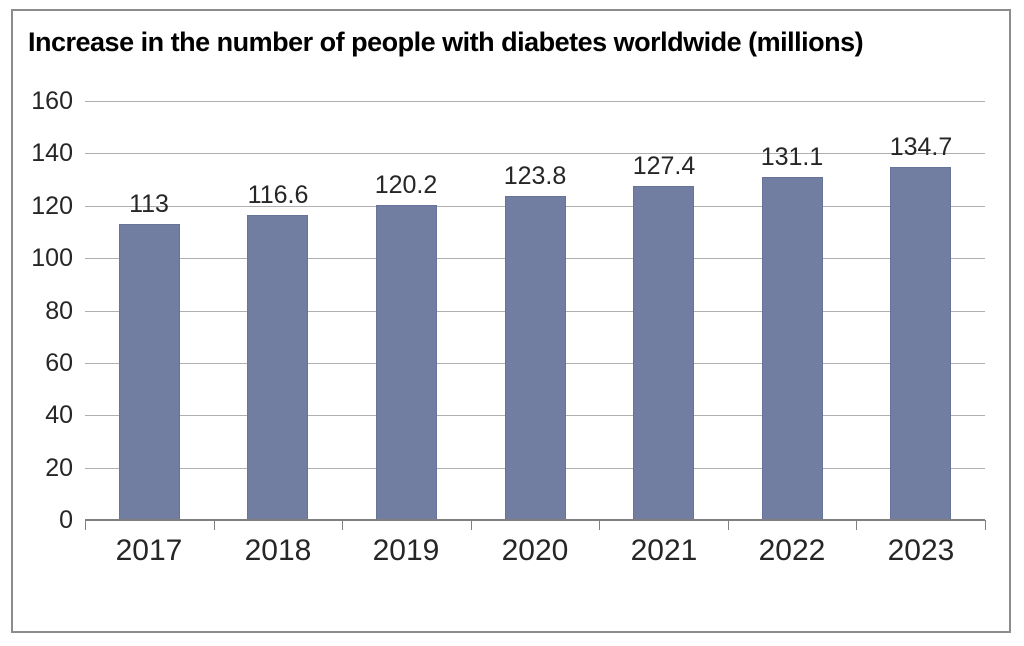 The image size is (1024, 646). I want to click on bar-value-label: 113, so click(149, 204).